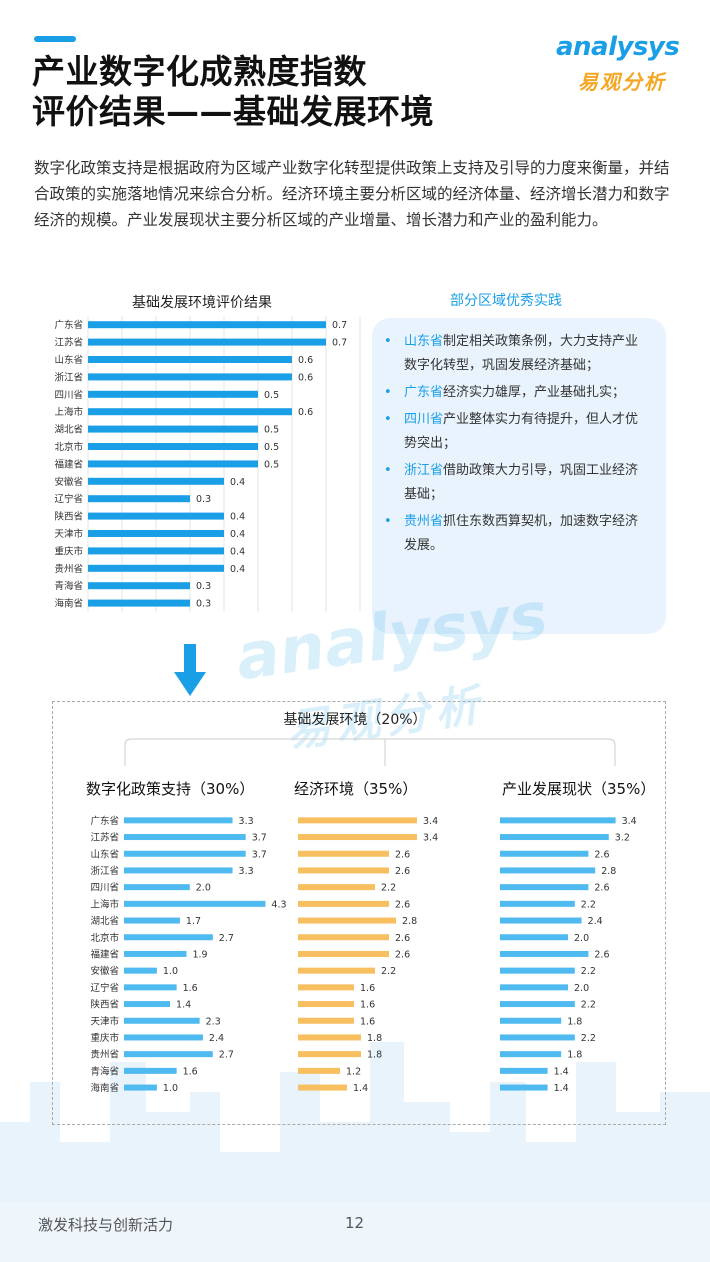 The width and height of the screenshot is (710, 1262). Describe the element at coordinates (237, 534) in the screenshot. I see `value-label: 0.4` at that location.